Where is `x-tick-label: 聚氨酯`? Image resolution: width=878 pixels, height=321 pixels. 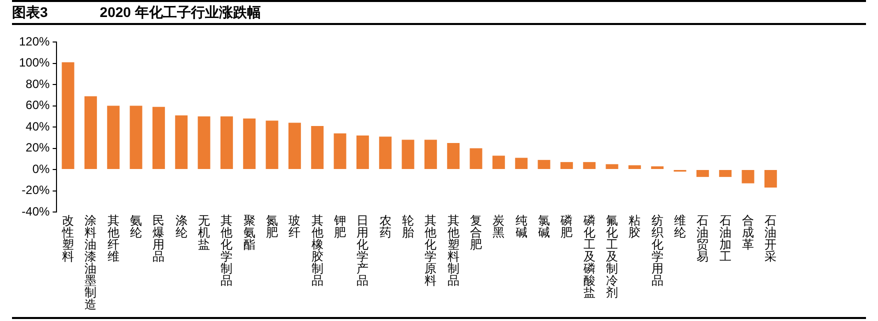 x-tick-label: 聚氨酯 is located at coordinates (249, 232).